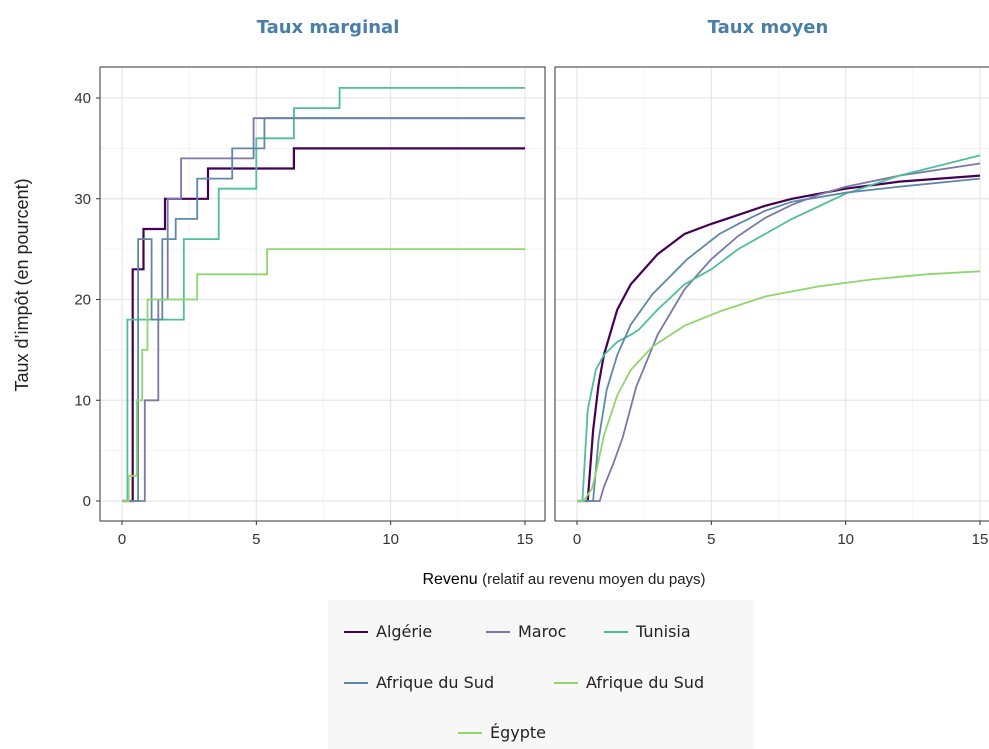 Image resolution: width=989 pixels, height=749 pixels. I want to click on y-tick-label: 30, so click(82, 199).